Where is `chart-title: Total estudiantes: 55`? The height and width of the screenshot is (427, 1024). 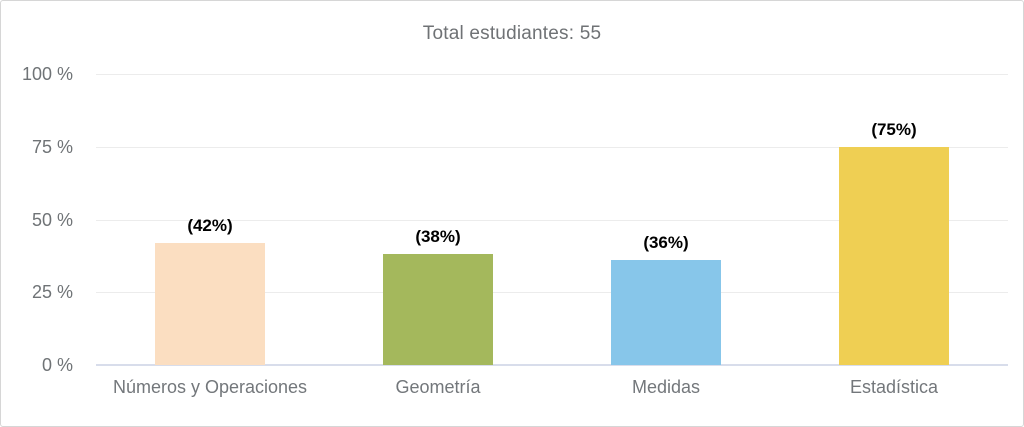 chart-title: Total estudiantes: 55 is located at coordinates (512, 33).